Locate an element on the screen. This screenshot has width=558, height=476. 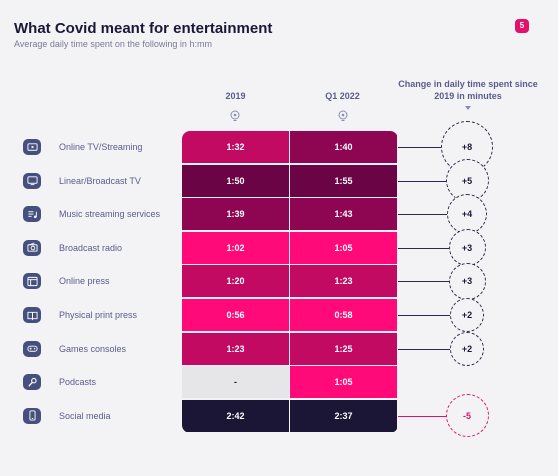
change-bubble: +4 is located at coordinates (467, 214).